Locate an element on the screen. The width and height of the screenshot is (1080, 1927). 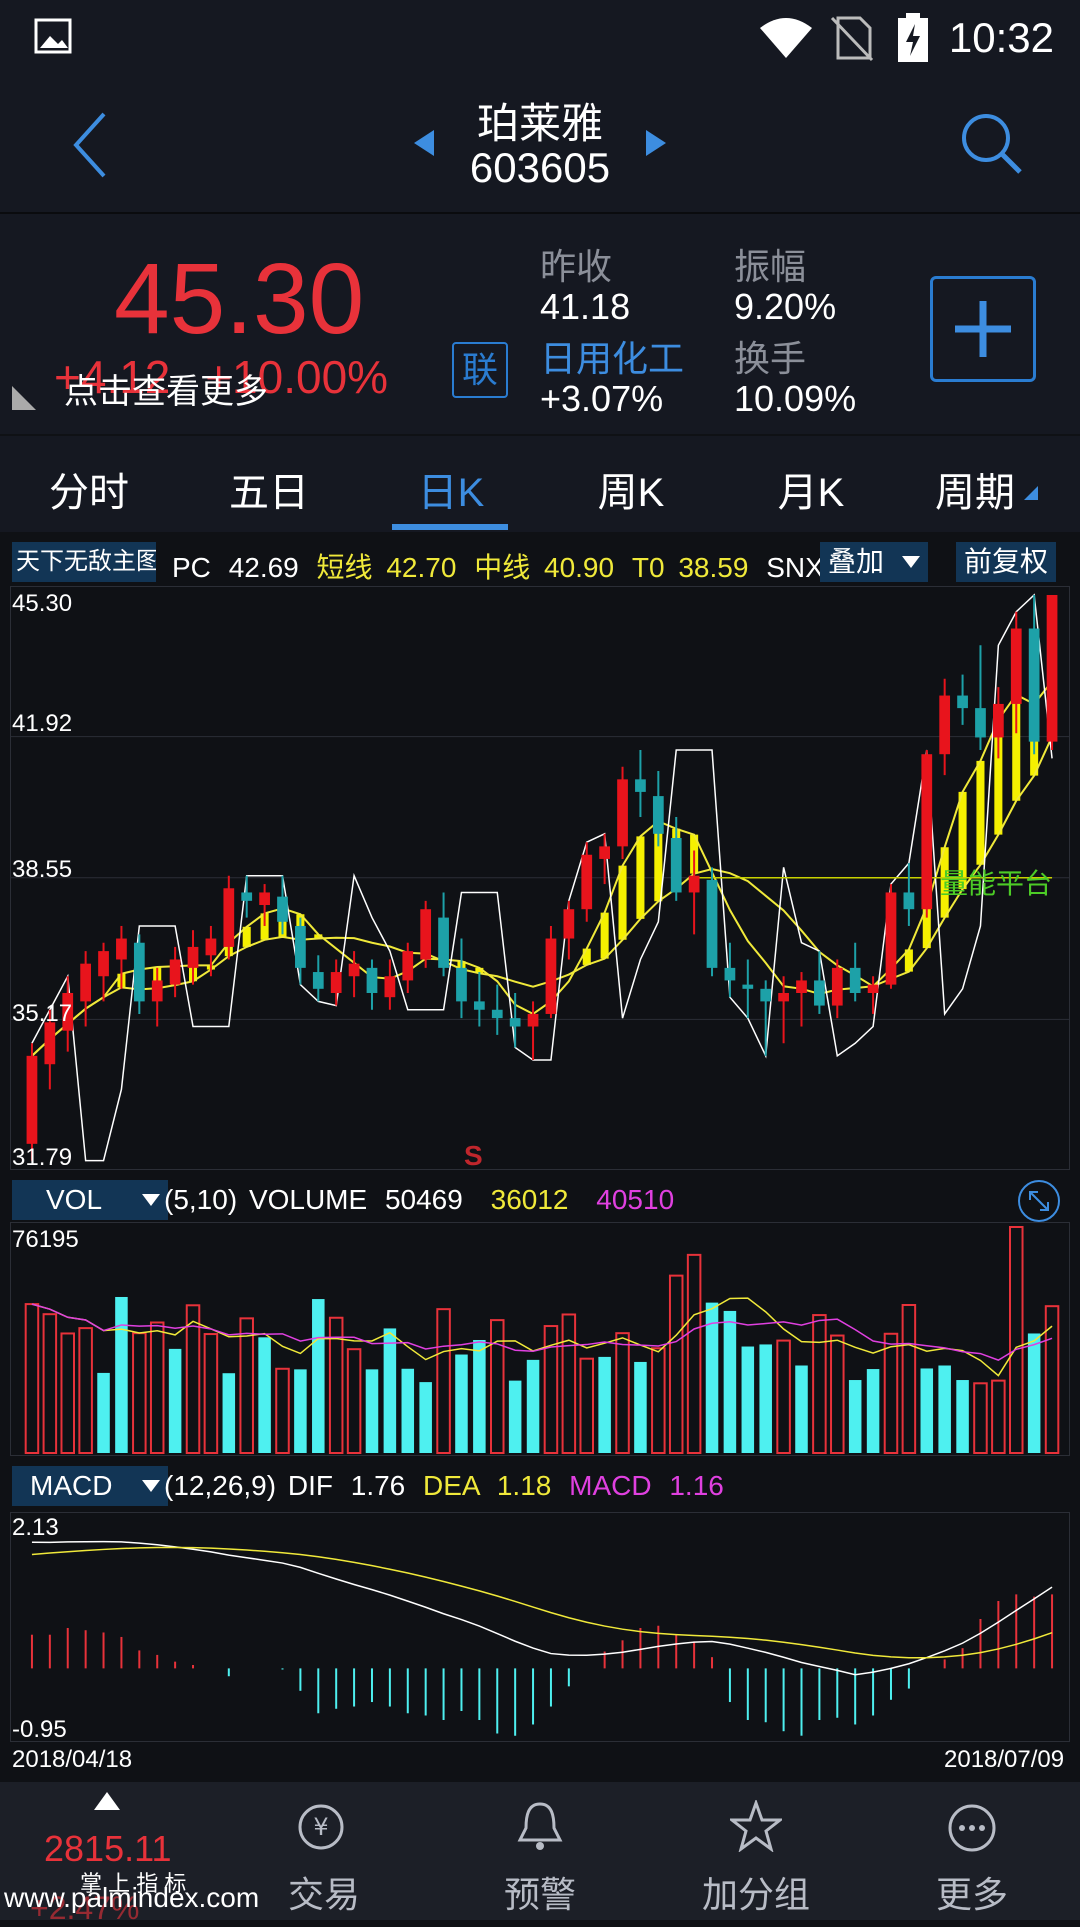
battery-charging-icon is located at coordinates (913, 37).